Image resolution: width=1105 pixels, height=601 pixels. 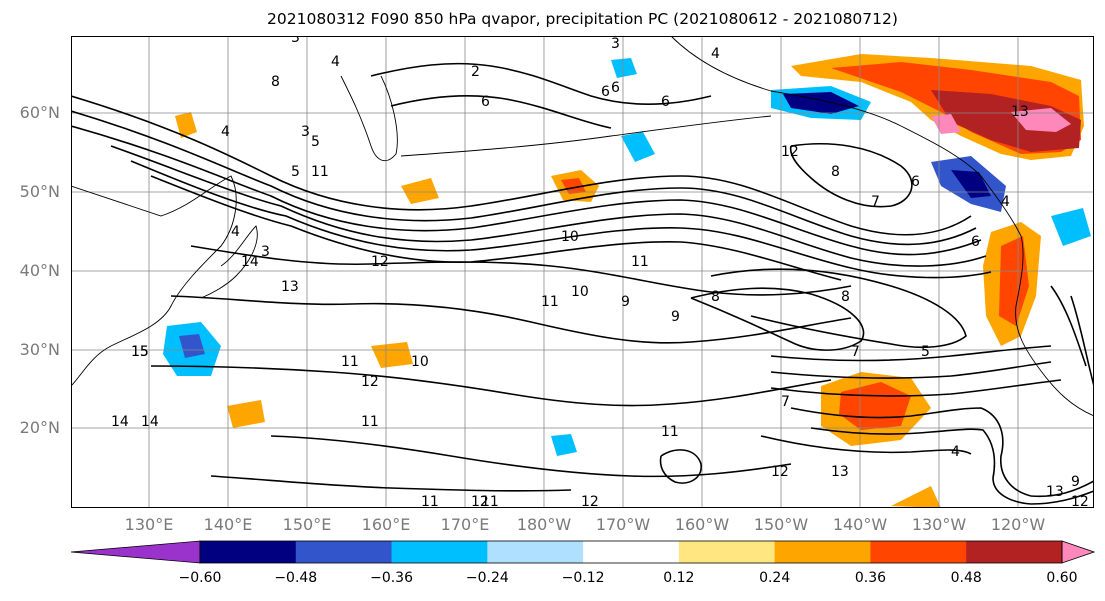 I want to click on lat-label-20n: 20°N, so click(x=39, y=427).